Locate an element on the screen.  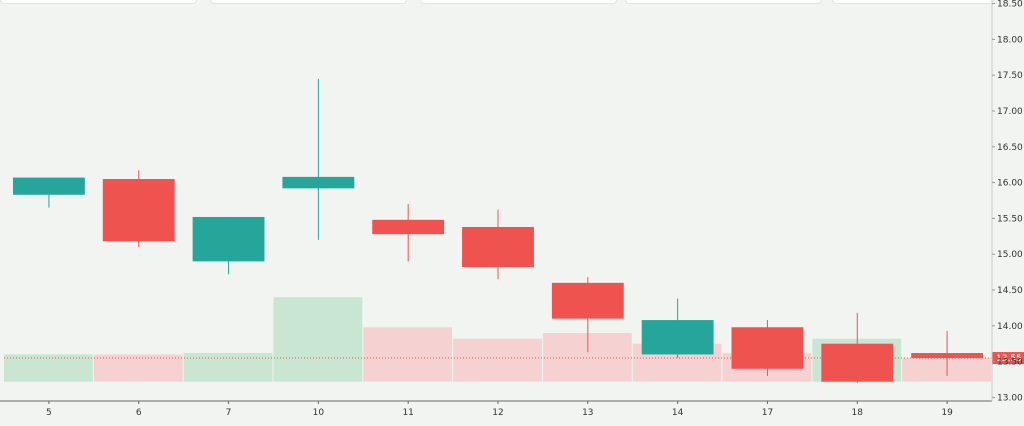
y-tick-label: 18.50 is located at coordinates (1010, 5).